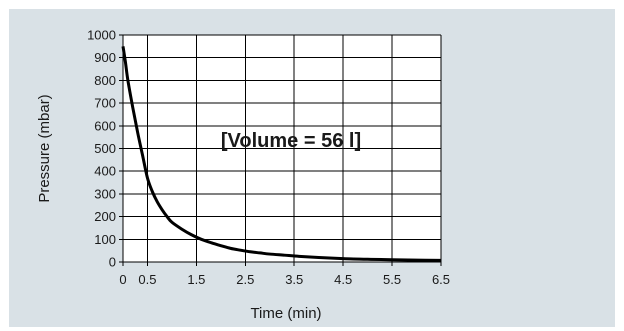 Image resolution: width=624 pixels, height=331 pixels. Describe the element at coordinates (112, 262) in the screenshot. I see `y-tick-label: 0` at that location.